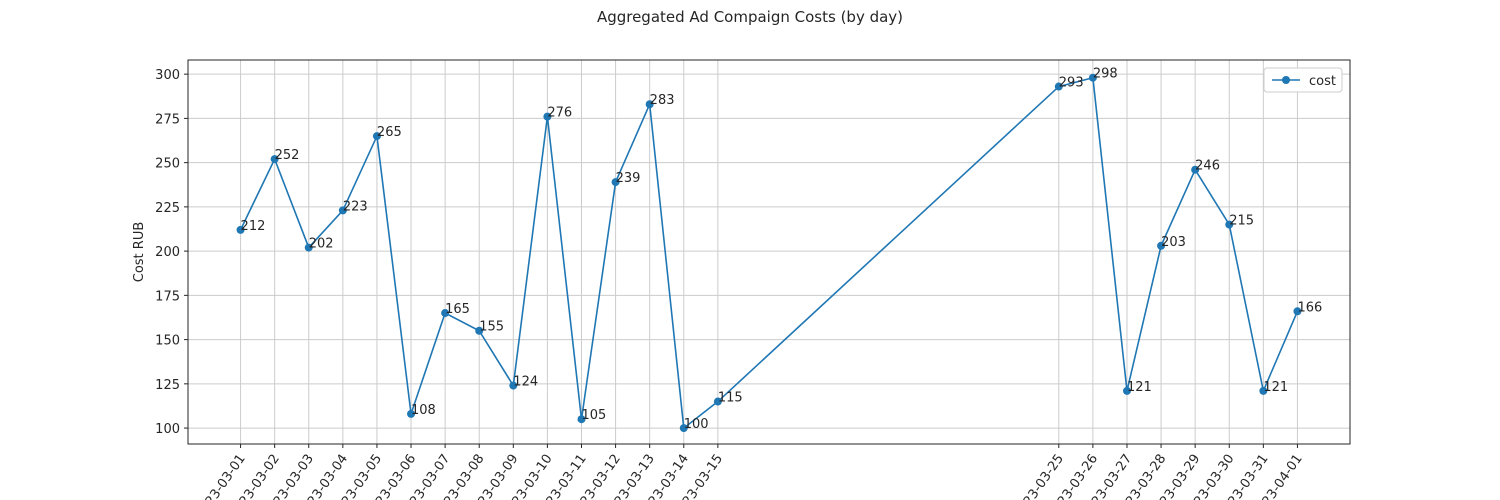  I want to click on y-tick-label: 175, so click(167, 296).